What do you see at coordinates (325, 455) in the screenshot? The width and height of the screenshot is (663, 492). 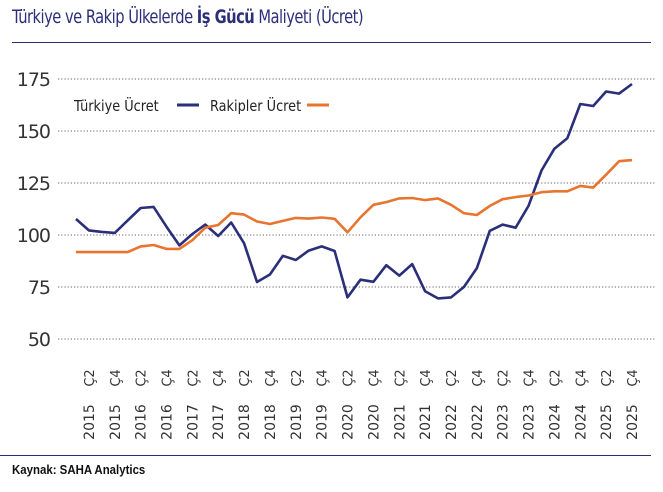 I see `footer-divider` at bounding box center [325, 455].